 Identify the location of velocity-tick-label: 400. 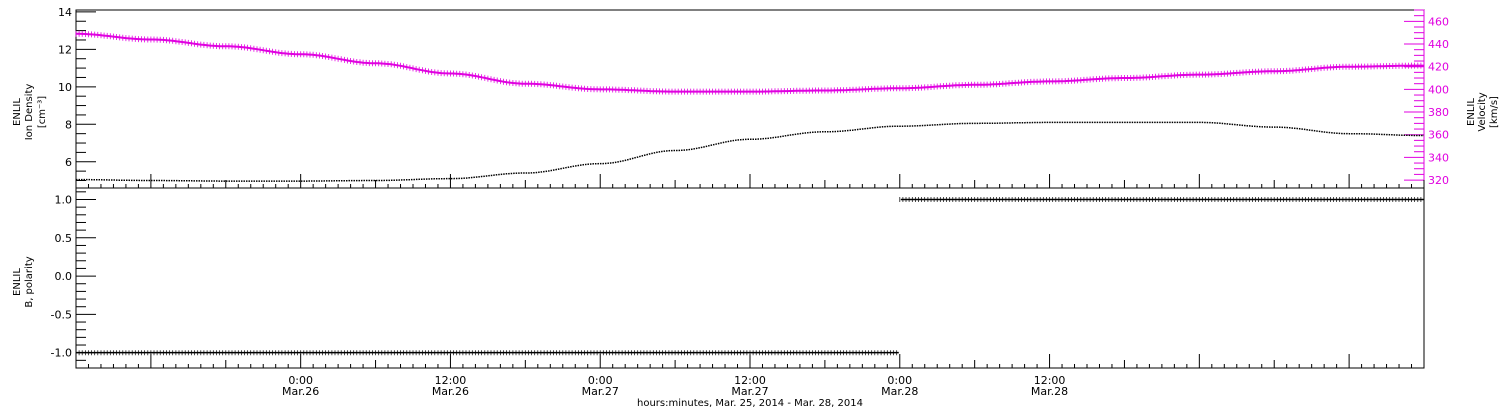
(1438, 89).